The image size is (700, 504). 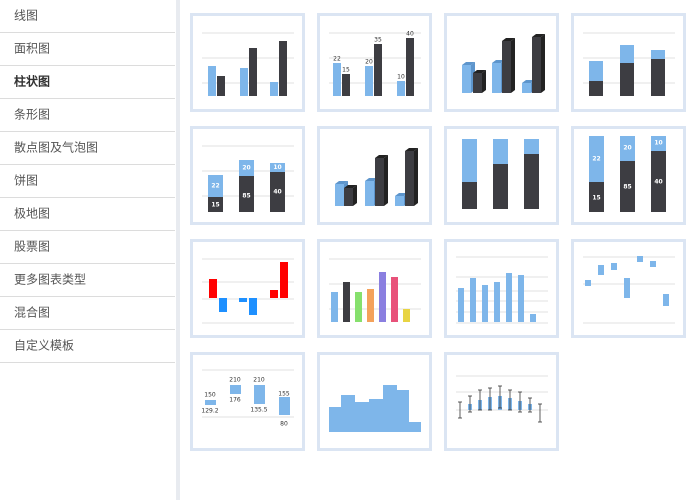 What do you see at coordinates (247, 401) in the screenshot?
I see `chart-thumbnail: 150 129.2 210 176 210 135.5 155 80` at bounding box center [247, 401].